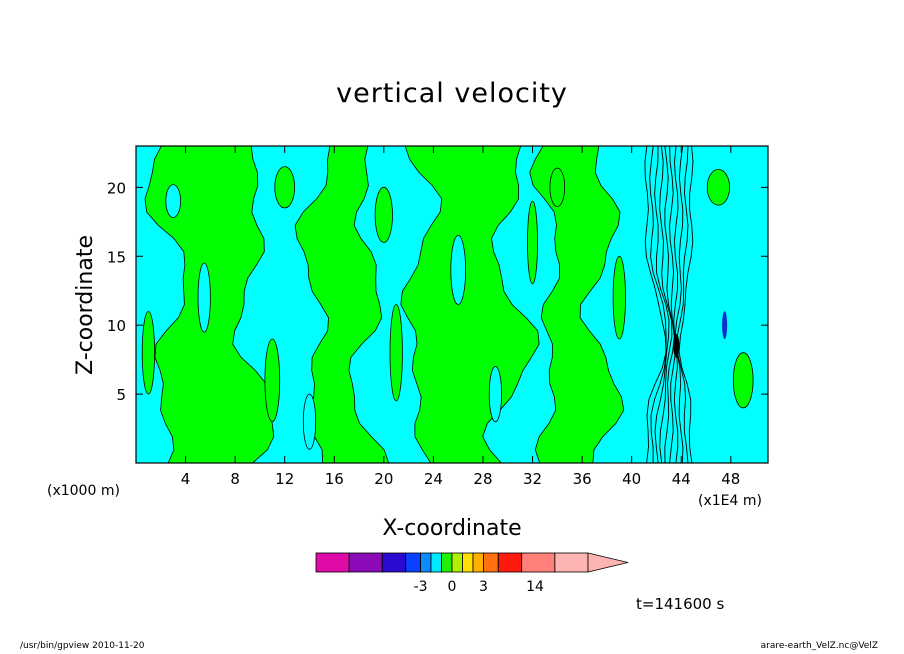 The image size is (904, 654). What do you see at coordinates (608, 562) in the screenshot?
I see `colorbar-extend-arrow` at bounding box center [608, 562].